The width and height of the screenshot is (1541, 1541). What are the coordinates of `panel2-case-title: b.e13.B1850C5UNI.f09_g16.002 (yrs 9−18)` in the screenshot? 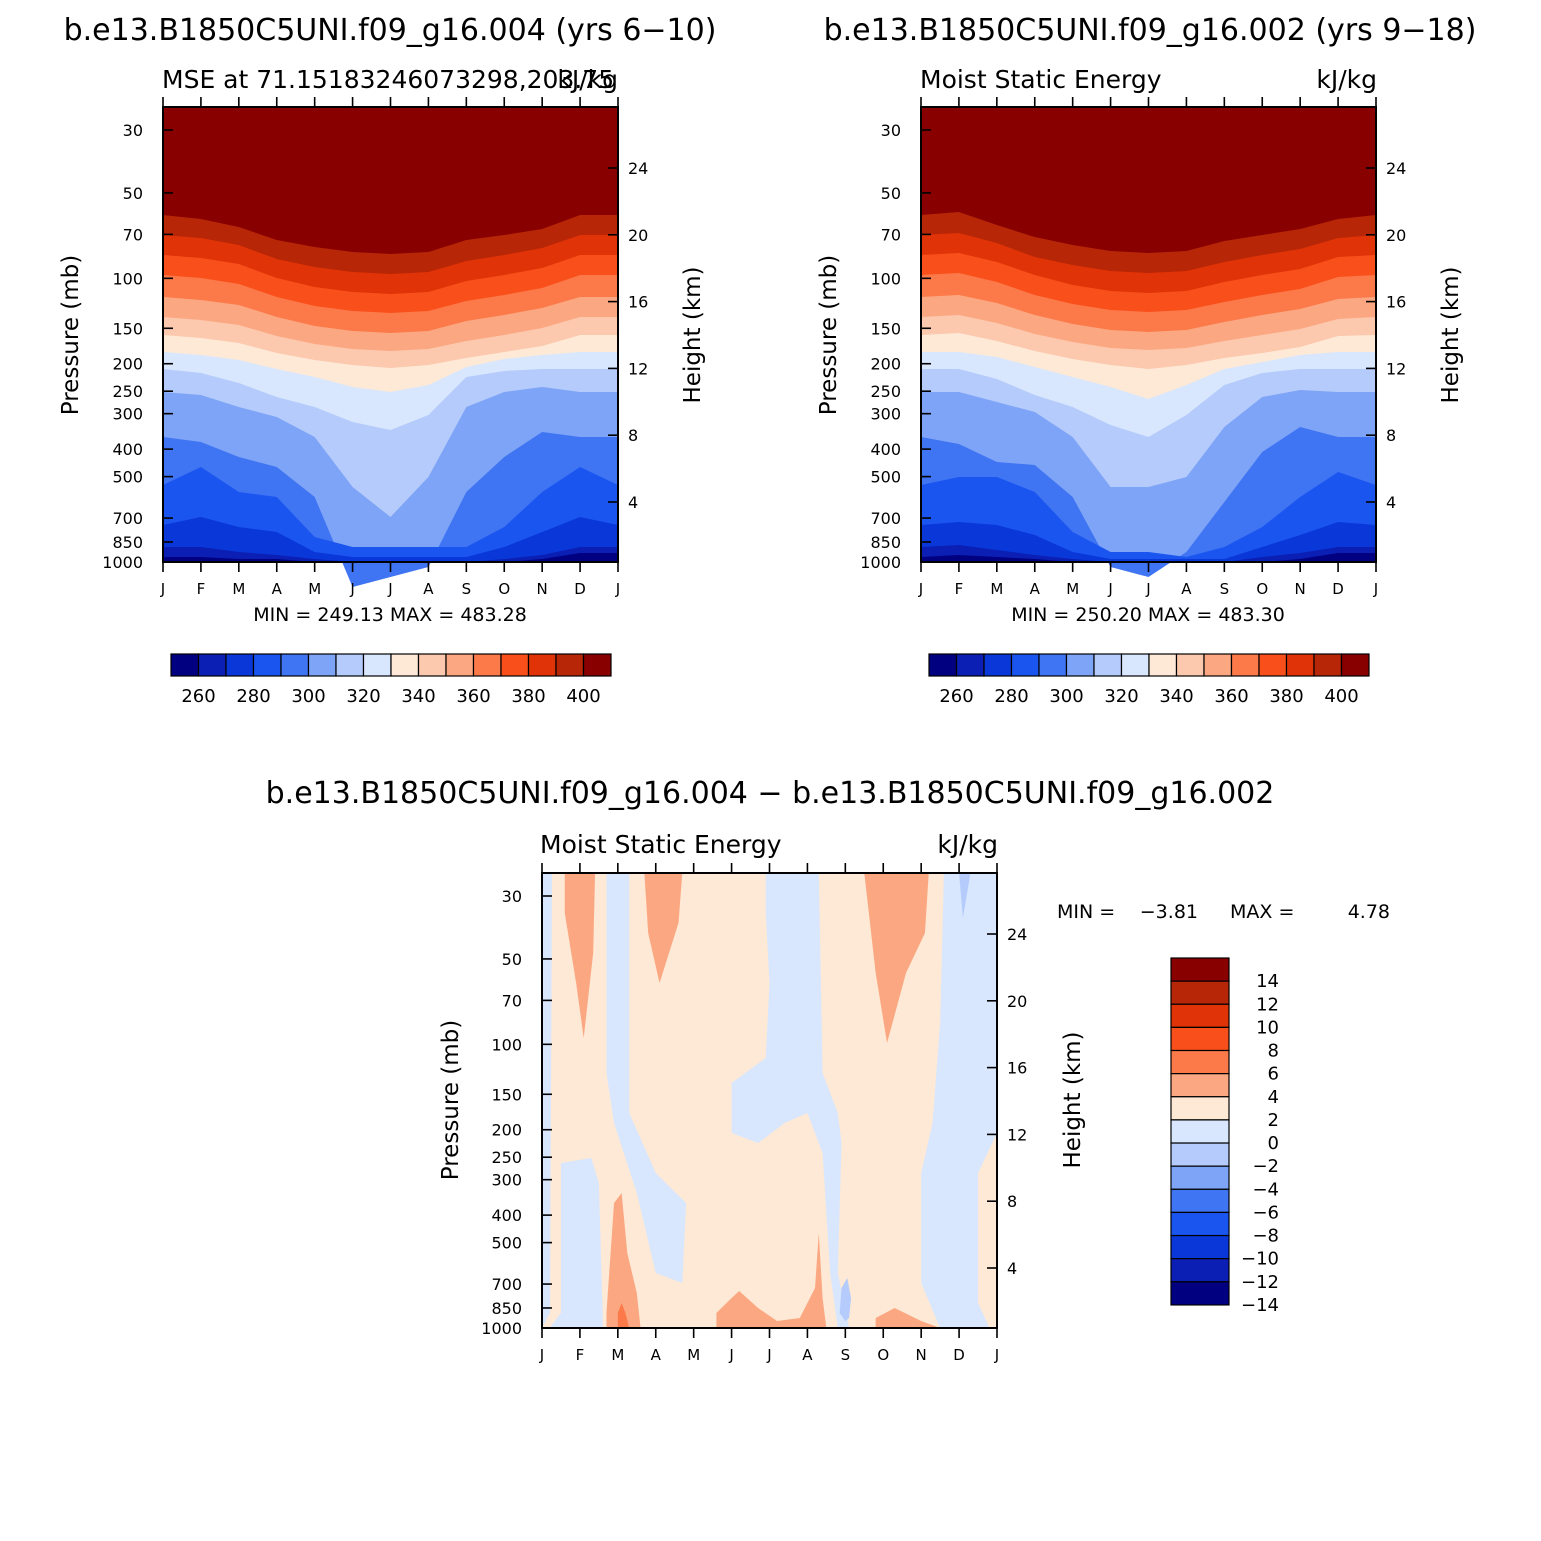 It's located at (1150, 30).